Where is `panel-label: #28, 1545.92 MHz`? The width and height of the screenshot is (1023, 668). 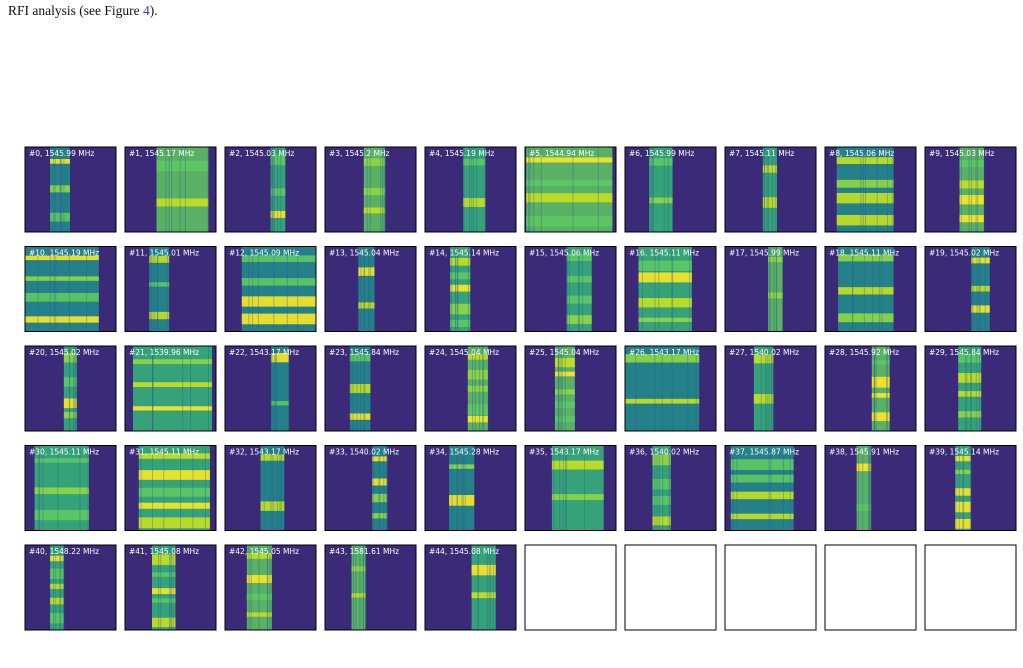
panel-label: #28, 1545.92 MHz is located at coordinates (864, 352).